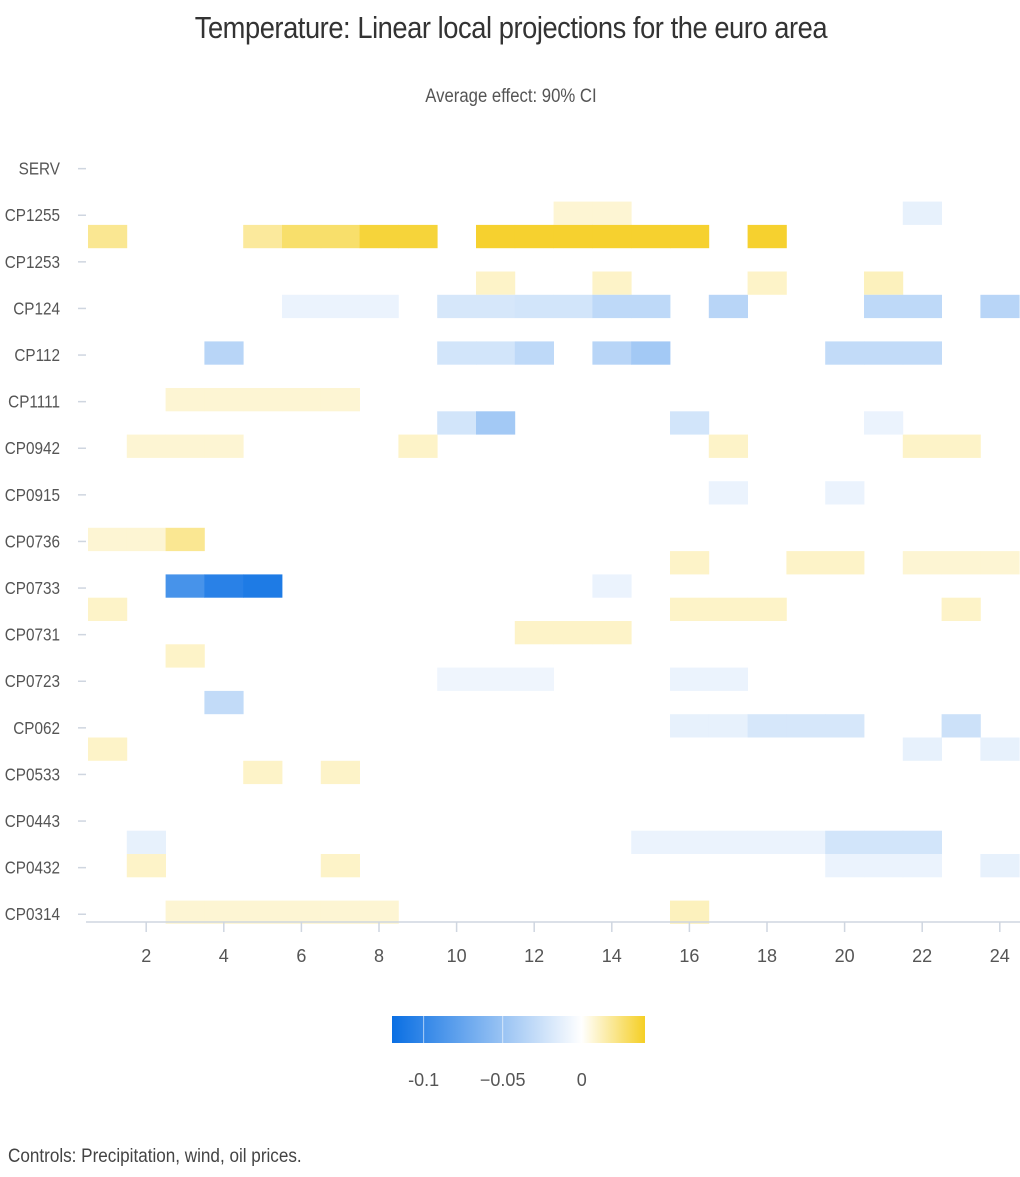 The height and width of the screenshot is (1177, 1020). I want to click on y-tick-label: CP1111, so click(34, 401).